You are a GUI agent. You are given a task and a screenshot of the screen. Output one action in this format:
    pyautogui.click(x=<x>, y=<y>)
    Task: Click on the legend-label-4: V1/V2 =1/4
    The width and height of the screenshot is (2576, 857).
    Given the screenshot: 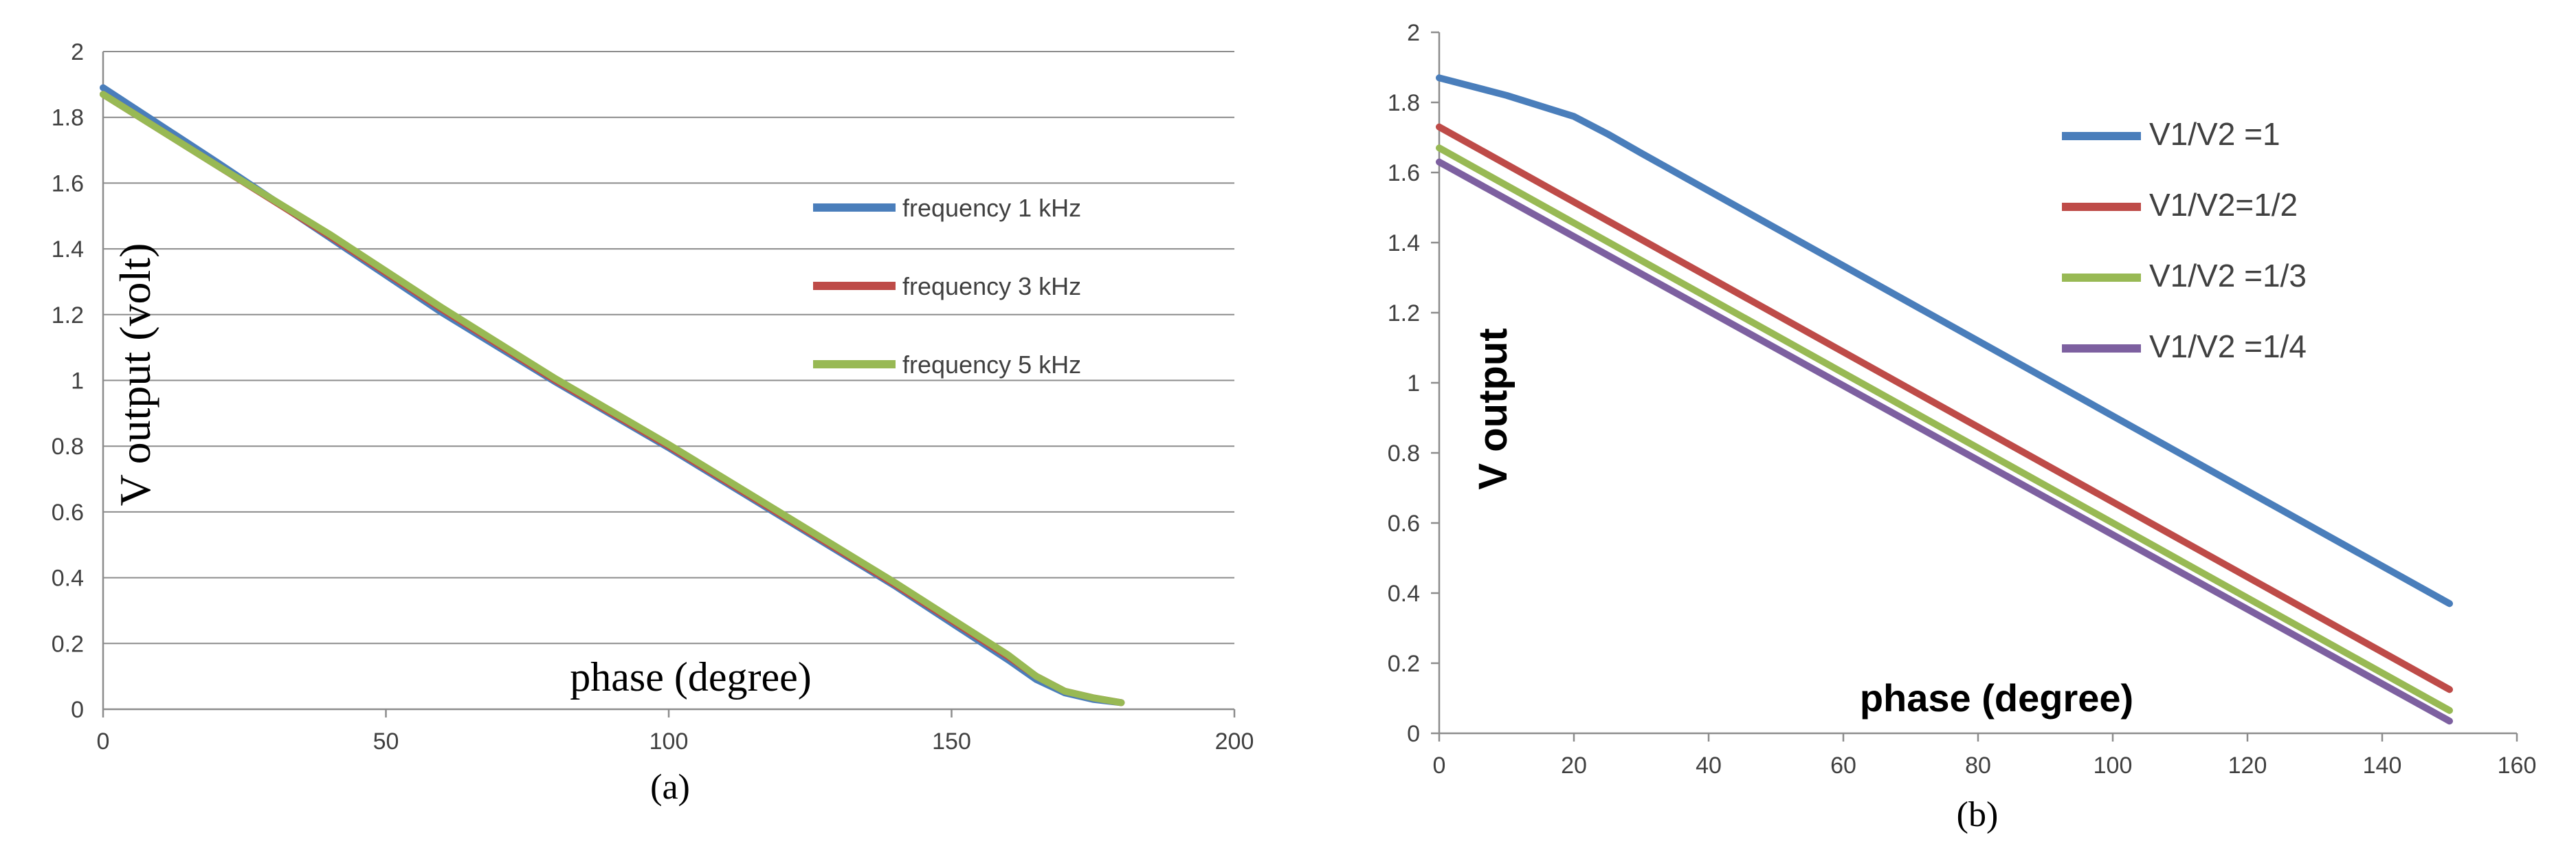 What is the action you would take?
    pyautogui.click(x=2228, y=346)
    